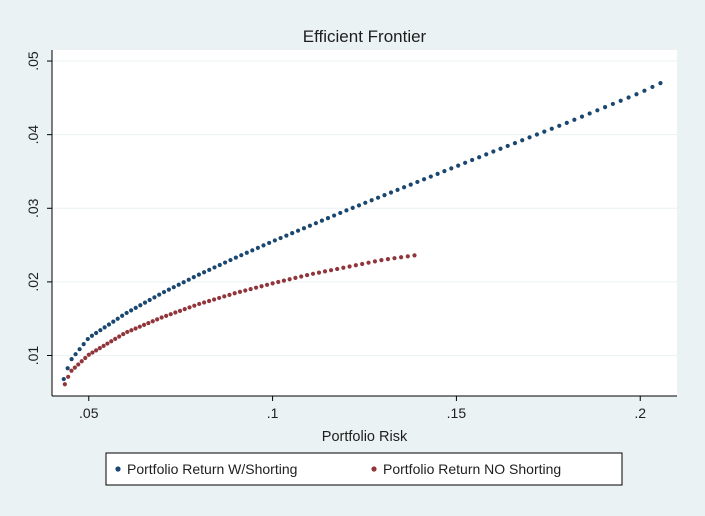 Image resolution: width=705 pixels, height=516 pixels. Describe the element at coordinates (457, 413) in the screenshot. I see `x-tick-label: .15` at that location.